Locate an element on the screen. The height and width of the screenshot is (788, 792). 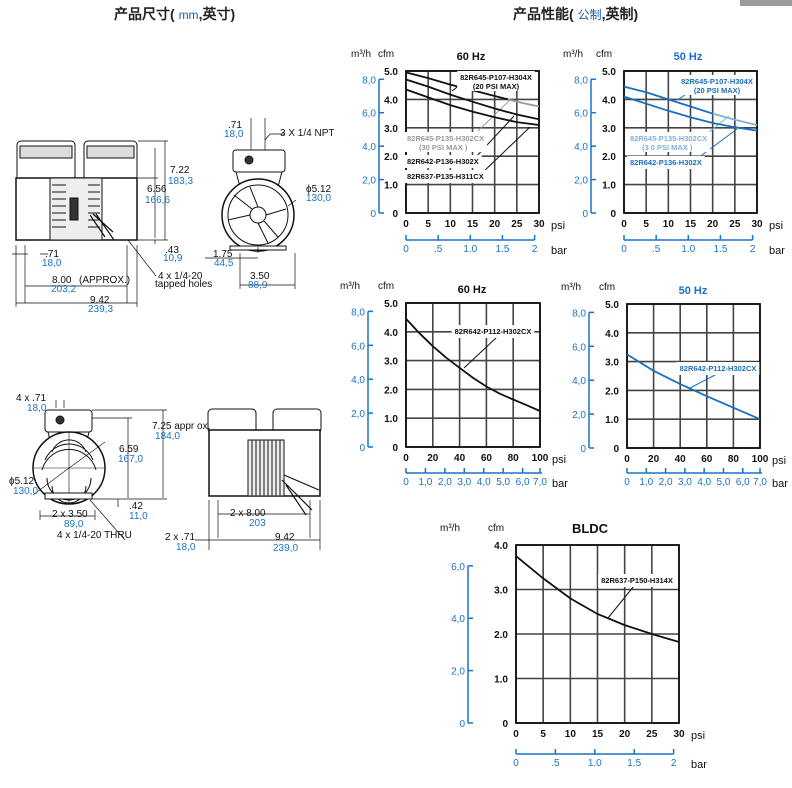
bar-tick-label: 4,0 is located at coordinates (484, 482).